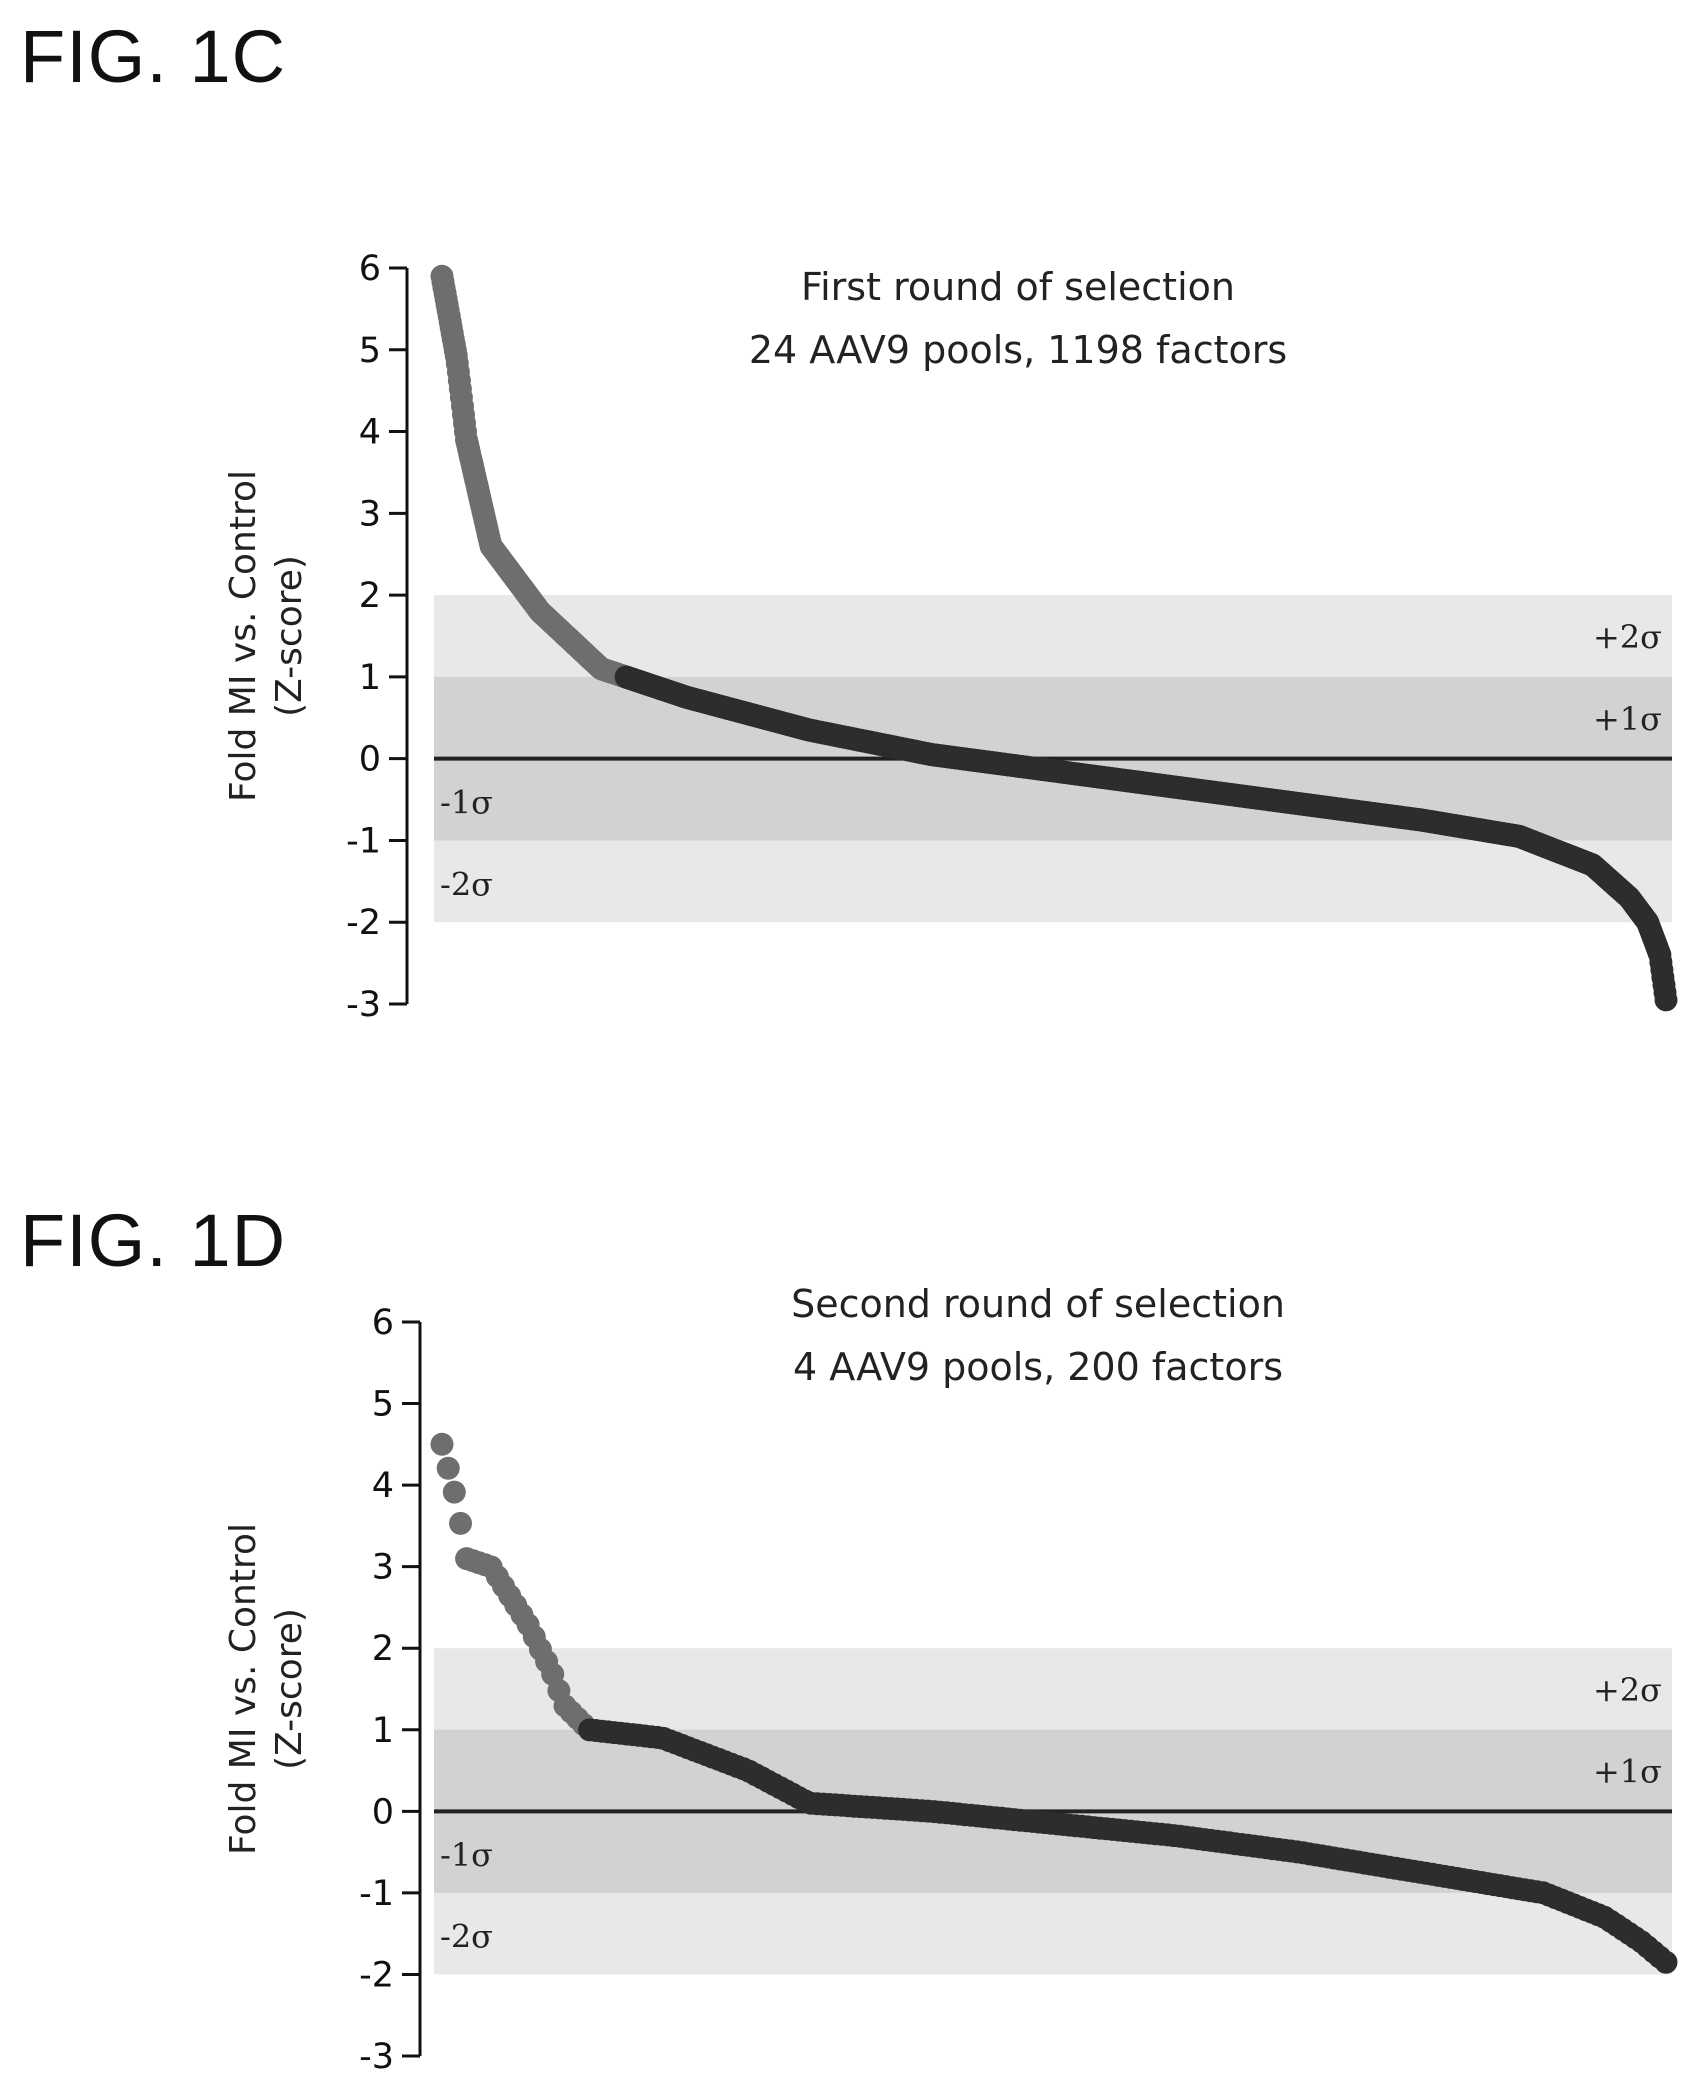  What do you see at coordinates (153, 1240) in the screenshot?
I see `figure-label-d: FIG. 1D` at bounding box center [153, 1240].